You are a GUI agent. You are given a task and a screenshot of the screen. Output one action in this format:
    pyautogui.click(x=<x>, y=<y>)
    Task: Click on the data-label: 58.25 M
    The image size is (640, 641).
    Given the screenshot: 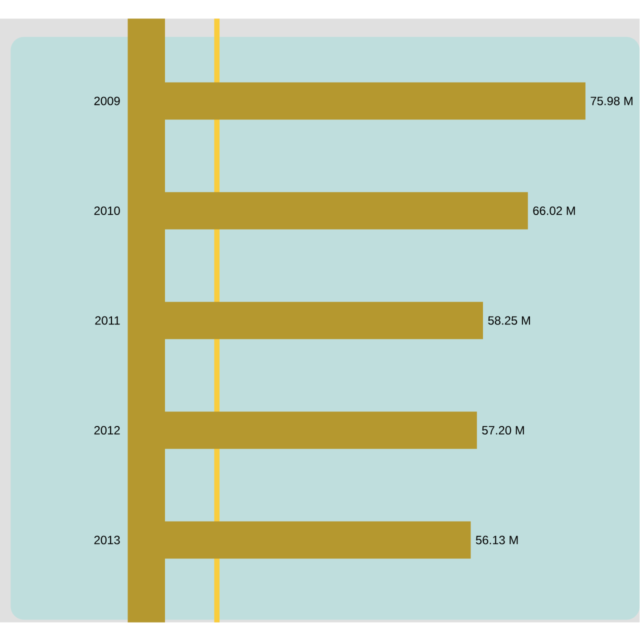 What is the action you would take?
    pyautogui.click(x=509, y=320)
    